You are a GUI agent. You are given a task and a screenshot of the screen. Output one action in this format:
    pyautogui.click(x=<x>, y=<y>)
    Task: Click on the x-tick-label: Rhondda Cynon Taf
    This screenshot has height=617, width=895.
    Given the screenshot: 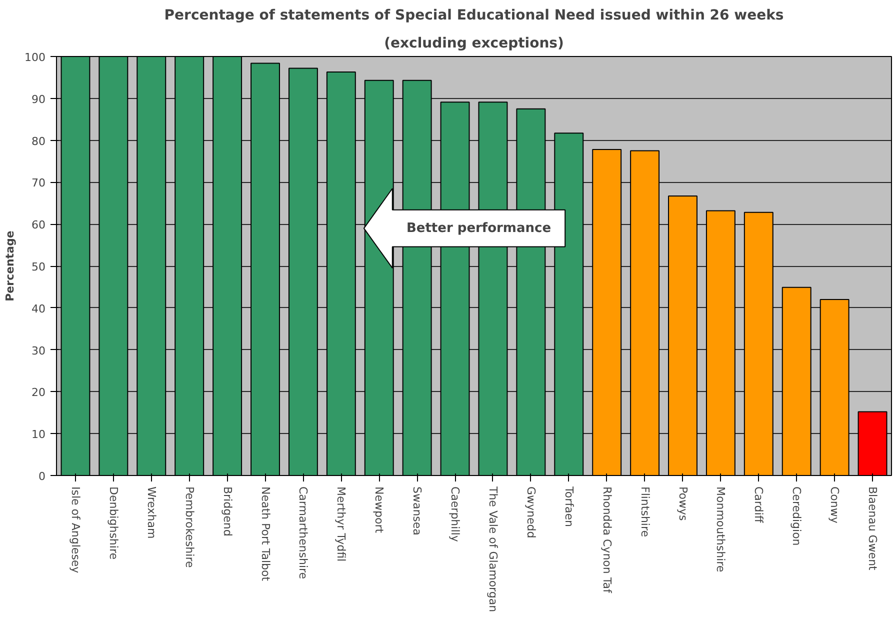 What is the action you would take?
    pyautogui.click(x=607, y=540)
    